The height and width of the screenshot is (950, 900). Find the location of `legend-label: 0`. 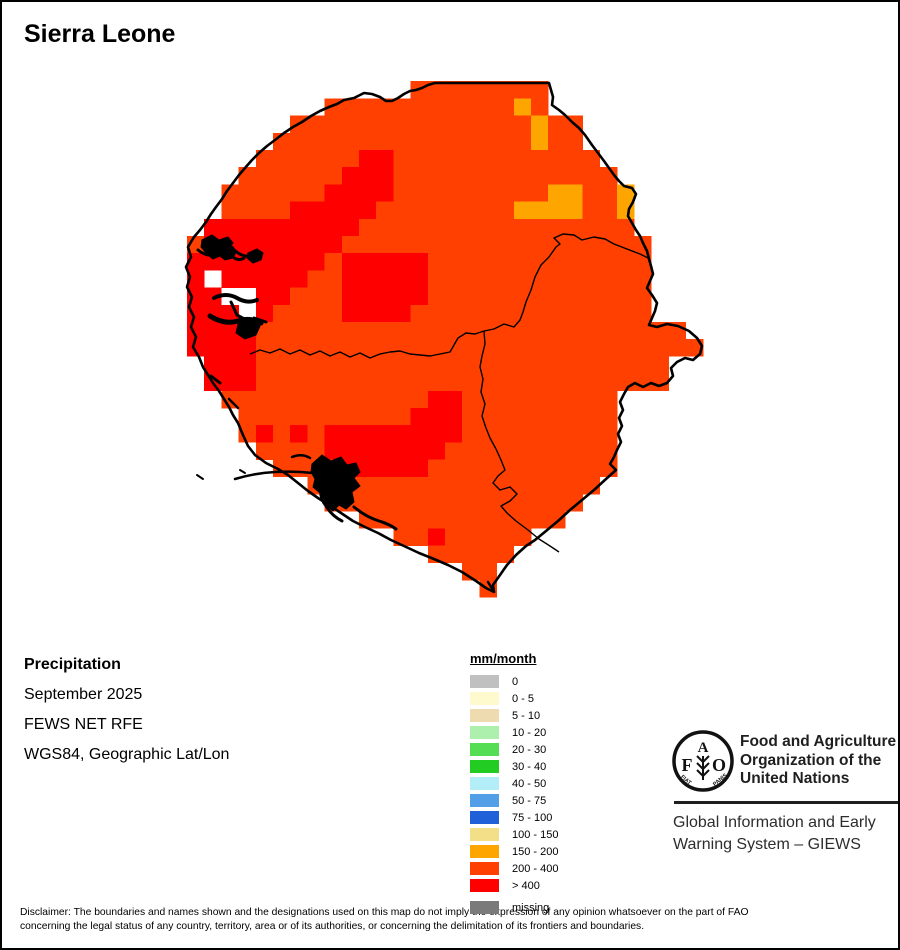

legend-label: 0 is located at coordinates (515, 681).